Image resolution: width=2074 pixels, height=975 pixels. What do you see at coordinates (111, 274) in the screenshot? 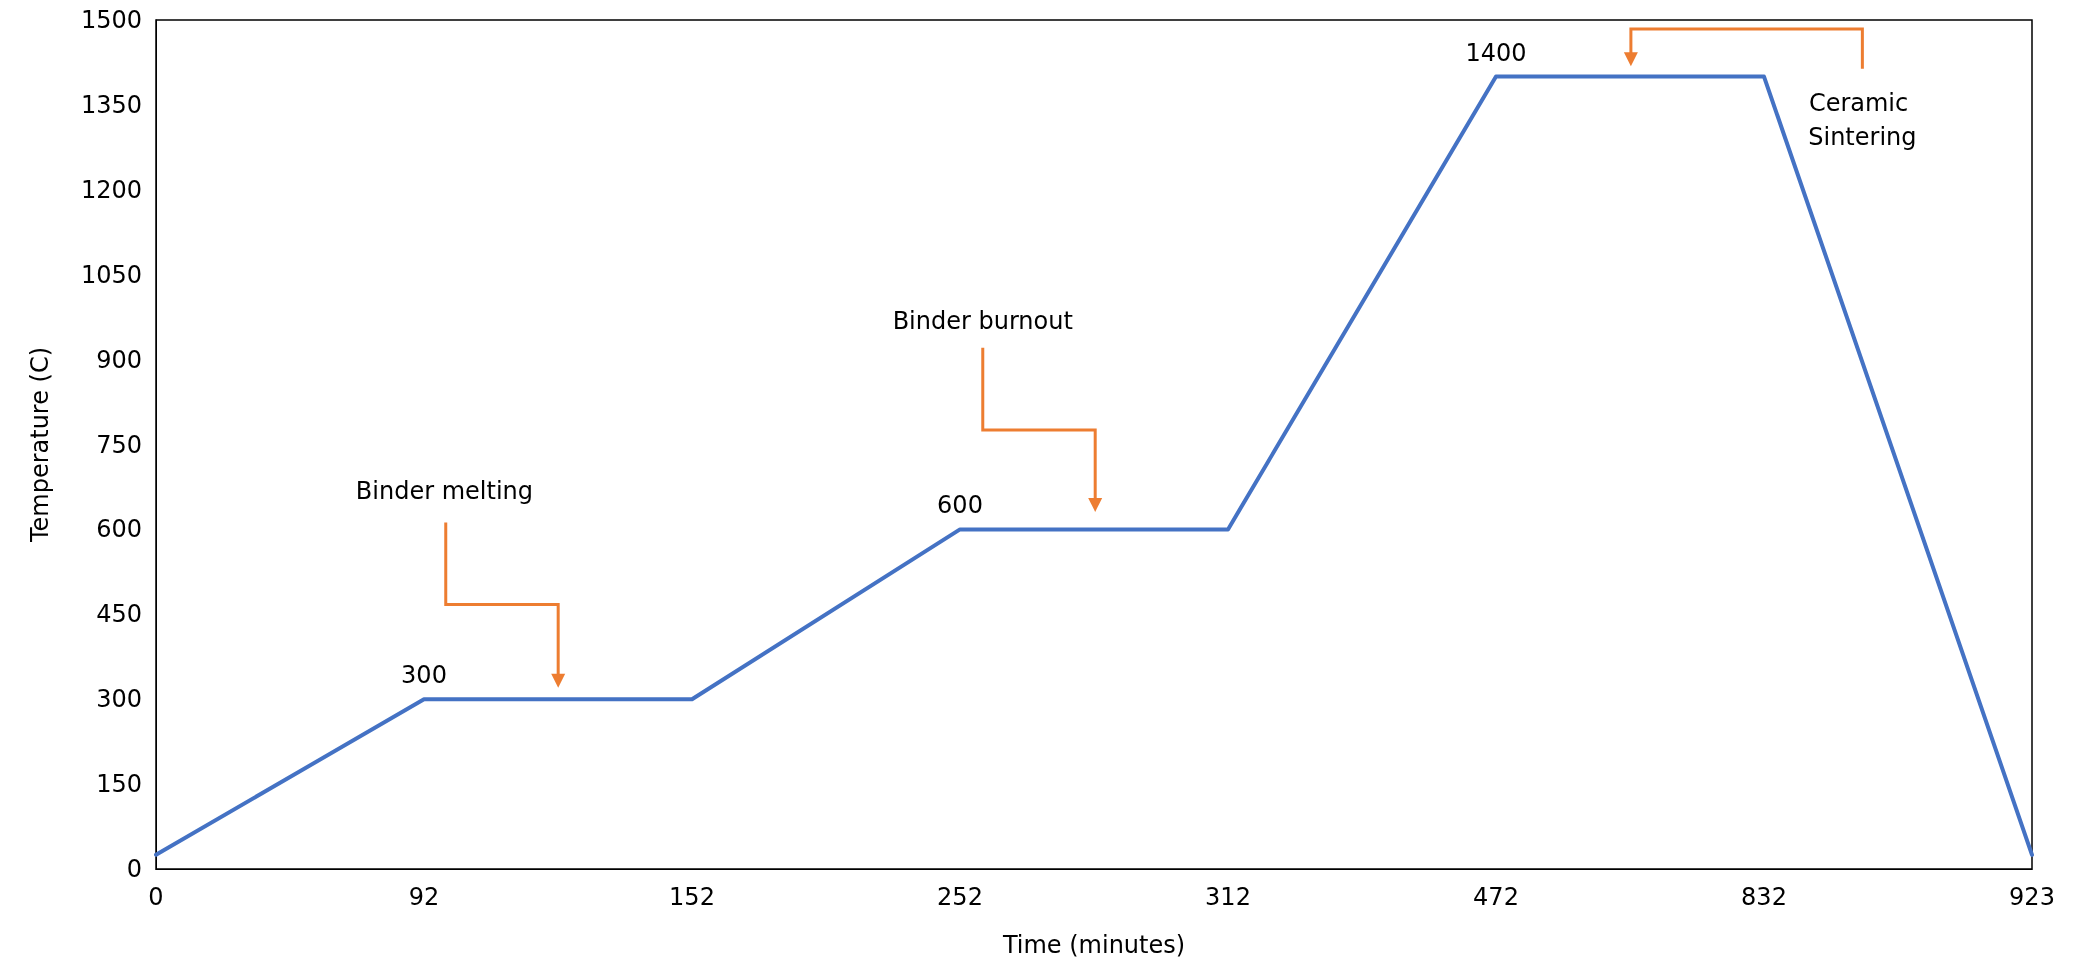
I see `y-tick-label: 1050` at bounding box center [111, 274].